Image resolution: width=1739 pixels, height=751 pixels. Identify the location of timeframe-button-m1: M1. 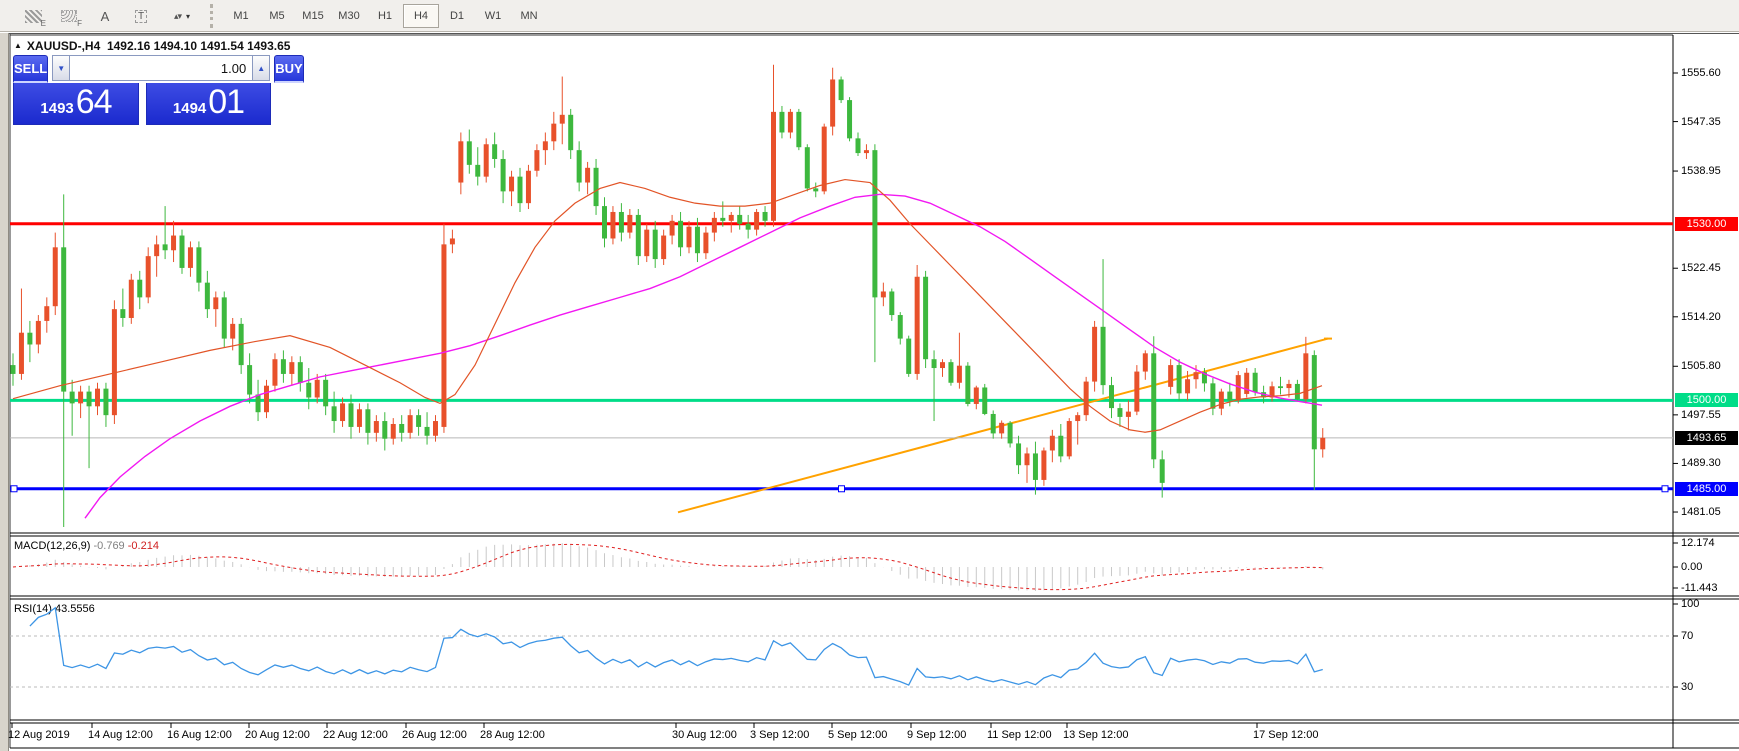
(241, 16).